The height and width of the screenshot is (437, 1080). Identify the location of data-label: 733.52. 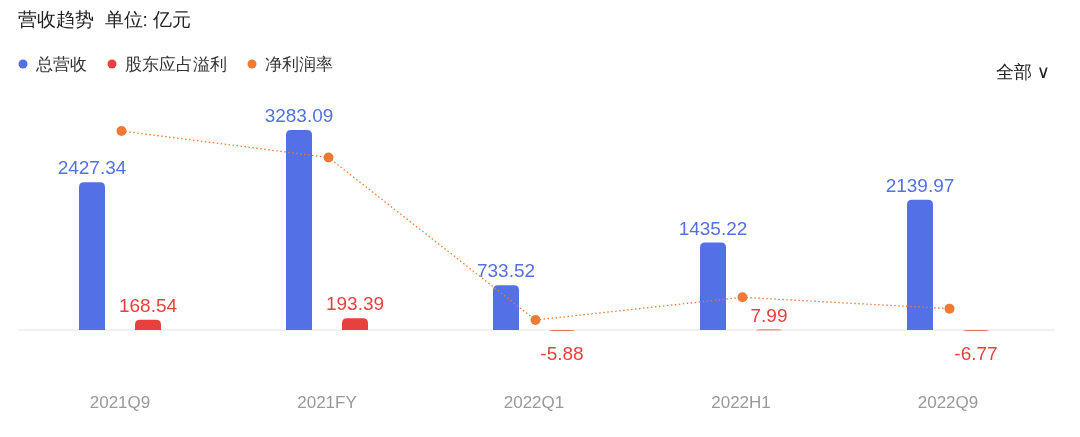
(506, 271).